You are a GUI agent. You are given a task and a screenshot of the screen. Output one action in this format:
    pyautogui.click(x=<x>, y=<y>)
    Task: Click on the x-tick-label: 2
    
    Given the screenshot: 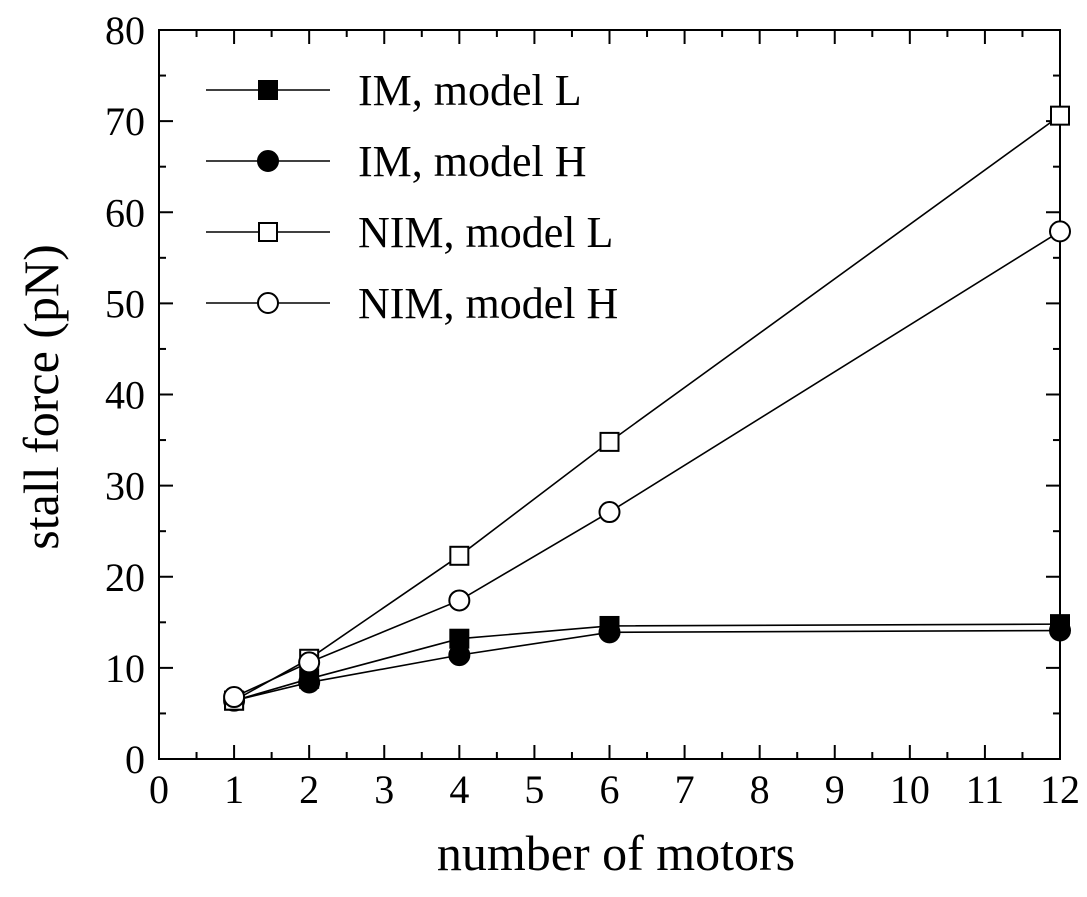 What is the action you would take?
    pyautogui.click(x=309, y=789)
    